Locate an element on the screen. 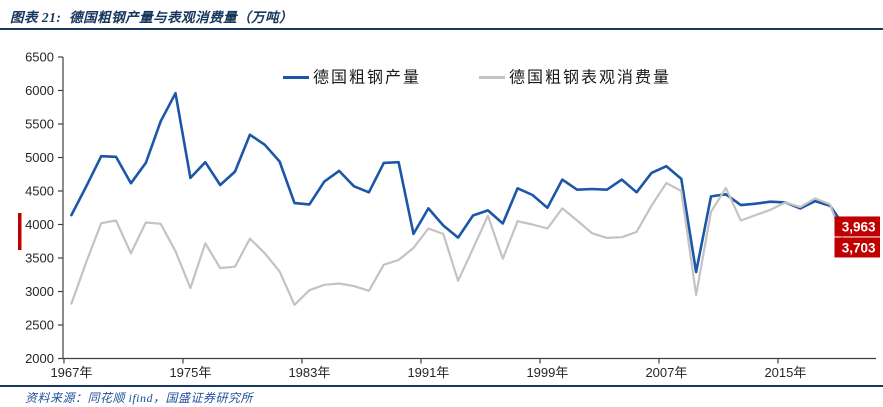 Image resolution: width=883 pixels, height=407 pixels. legend-label-consumption: 德国粗钢表观消费量 is located at coordinates (590, 78).